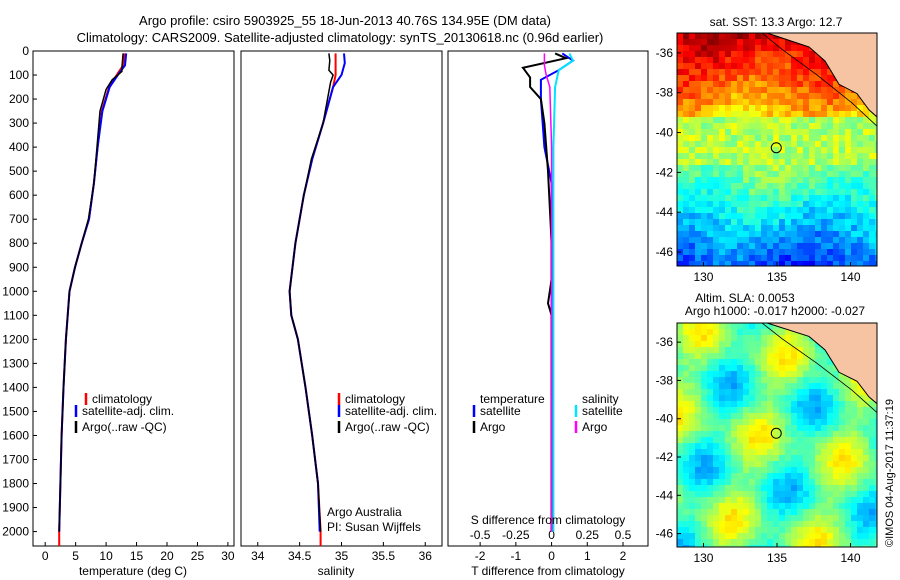 The image size is (900, 580). Describe the element at coordinates (665, 495) in the screenshot. I see `lat-tick-label: -44` at that location.